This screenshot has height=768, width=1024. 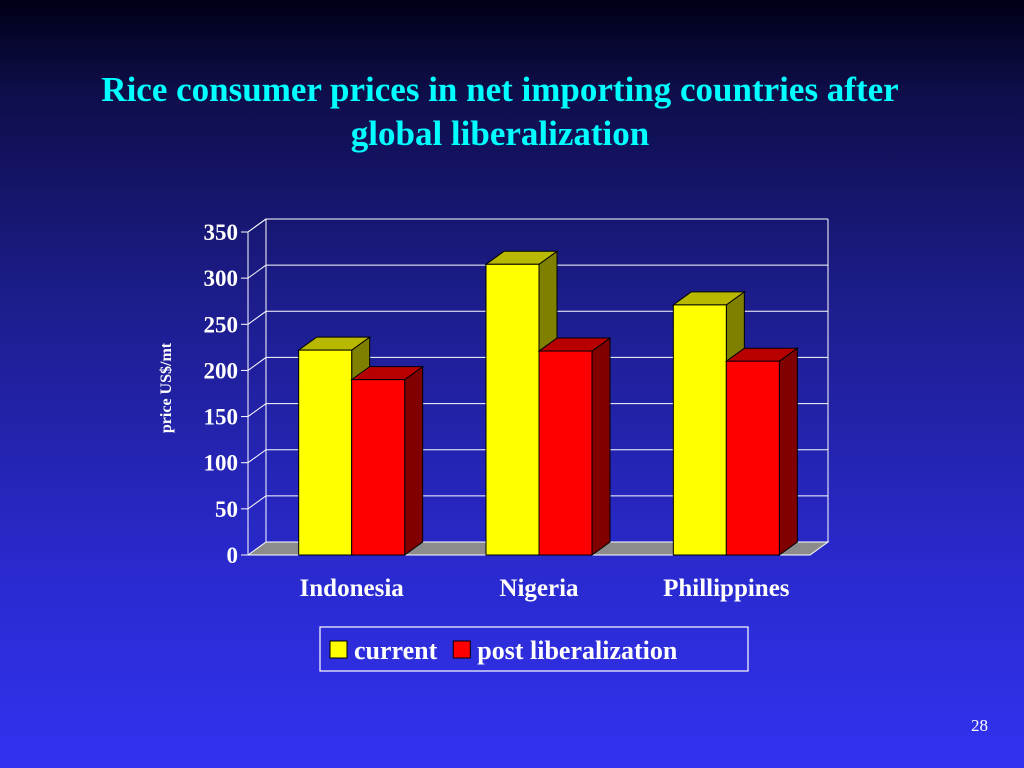 What do you see at coordinates (226, 509) in the screenshot?
I see `y-tick-label: 50` at bounding box center [226, 509].